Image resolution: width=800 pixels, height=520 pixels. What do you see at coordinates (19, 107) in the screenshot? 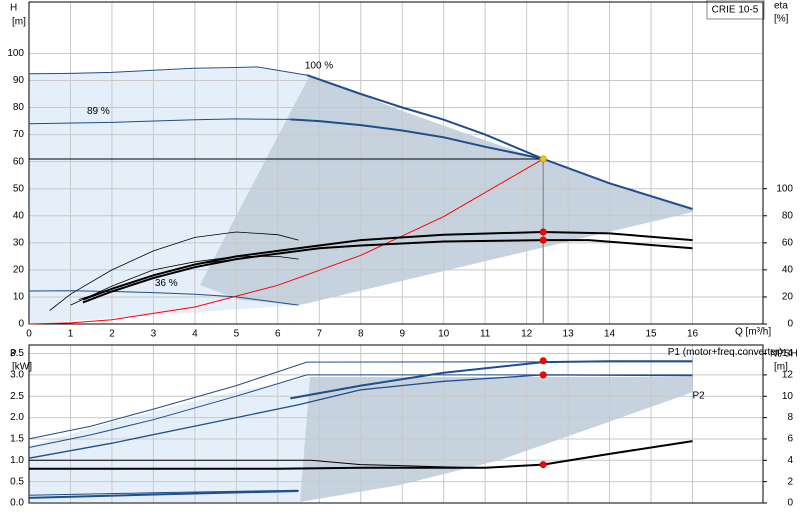
I see `y-tick-label: 80` at bounding box center [19, 107].